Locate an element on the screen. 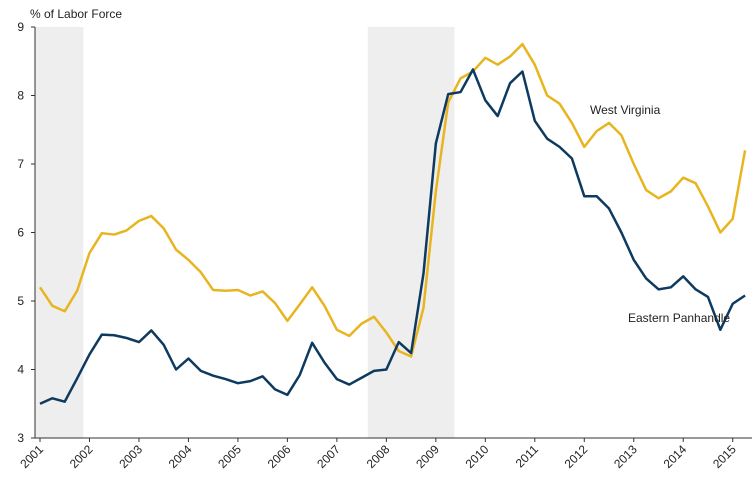 Image resolution: width=756 pixels, height=480 pixels. x-tick-label: 2005 is located at coordinates (229, 456).